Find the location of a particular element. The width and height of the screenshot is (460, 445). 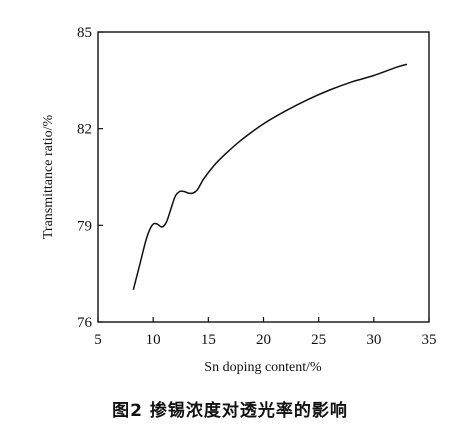

figure-caption: 图2 掺锡浓度对透光率的影响 is located at coordinates (230, 411).